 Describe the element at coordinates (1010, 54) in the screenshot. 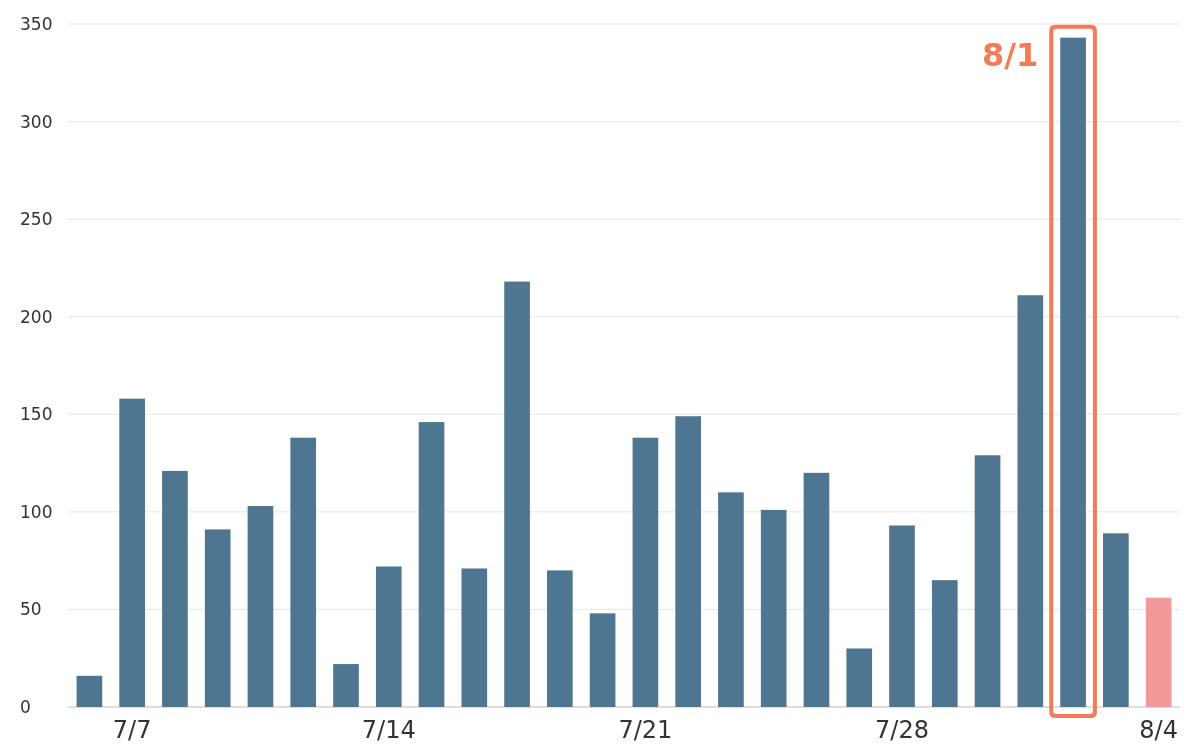

I see `annotation: 8/1` at that location.